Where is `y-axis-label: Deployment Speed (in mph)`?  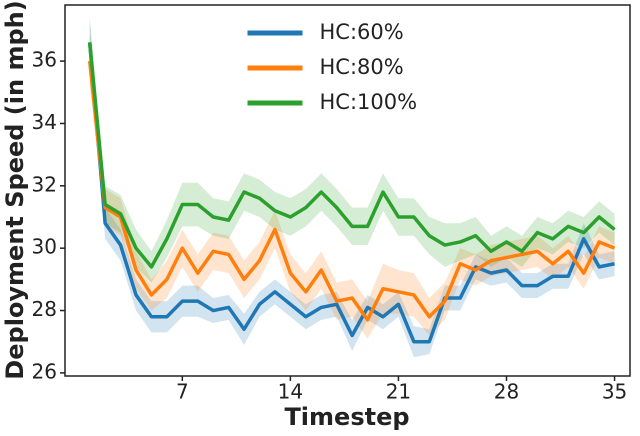 y-axis-label: Deployment Speed (in mph) is located at coordinates (15, 189).